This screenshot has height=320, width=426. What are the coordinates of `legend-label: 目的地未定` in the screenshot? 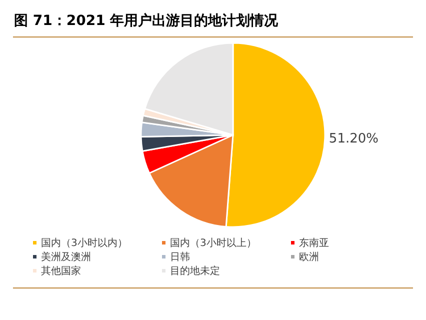 It's located at (195, 271).